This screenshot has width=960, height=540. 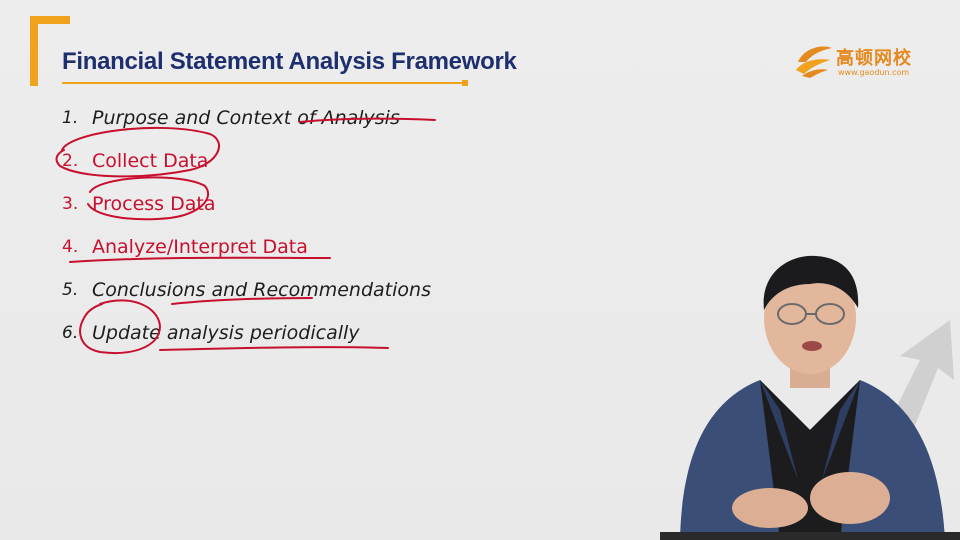 What do you see at coordinates (70, 160) in the screenshot?
I see `list-item-number: 2.` at bounding box center [70, 160].